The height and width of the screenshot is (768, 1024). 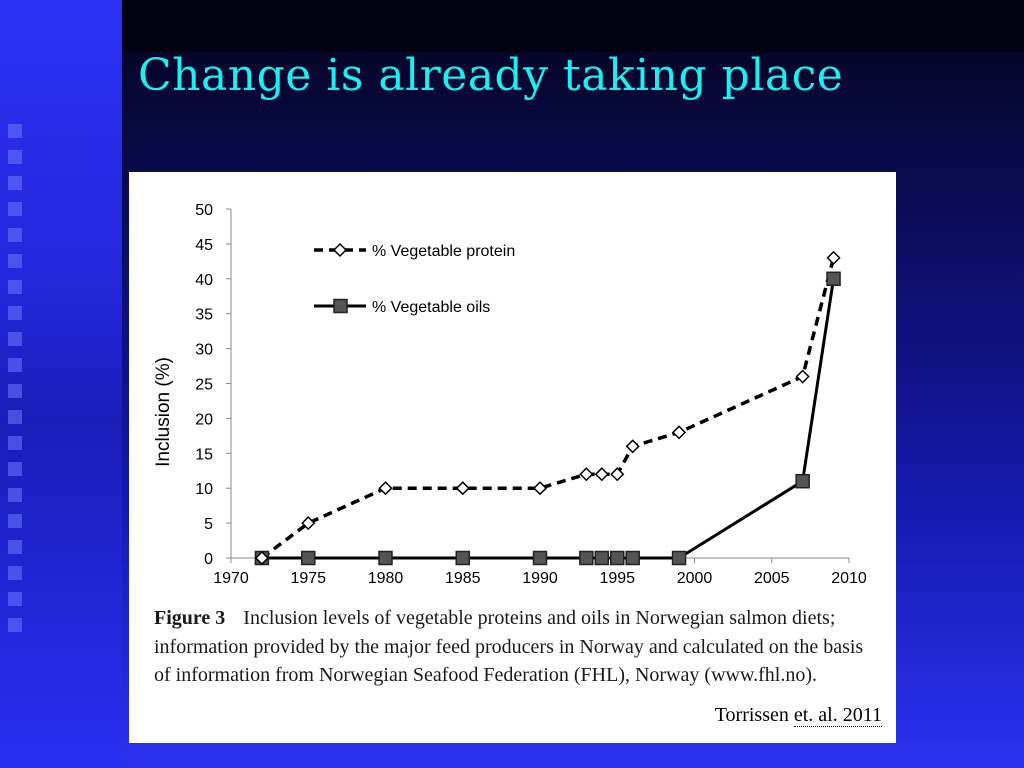 I want to click on y-tick-label: 20, so click(x=204, y=419).